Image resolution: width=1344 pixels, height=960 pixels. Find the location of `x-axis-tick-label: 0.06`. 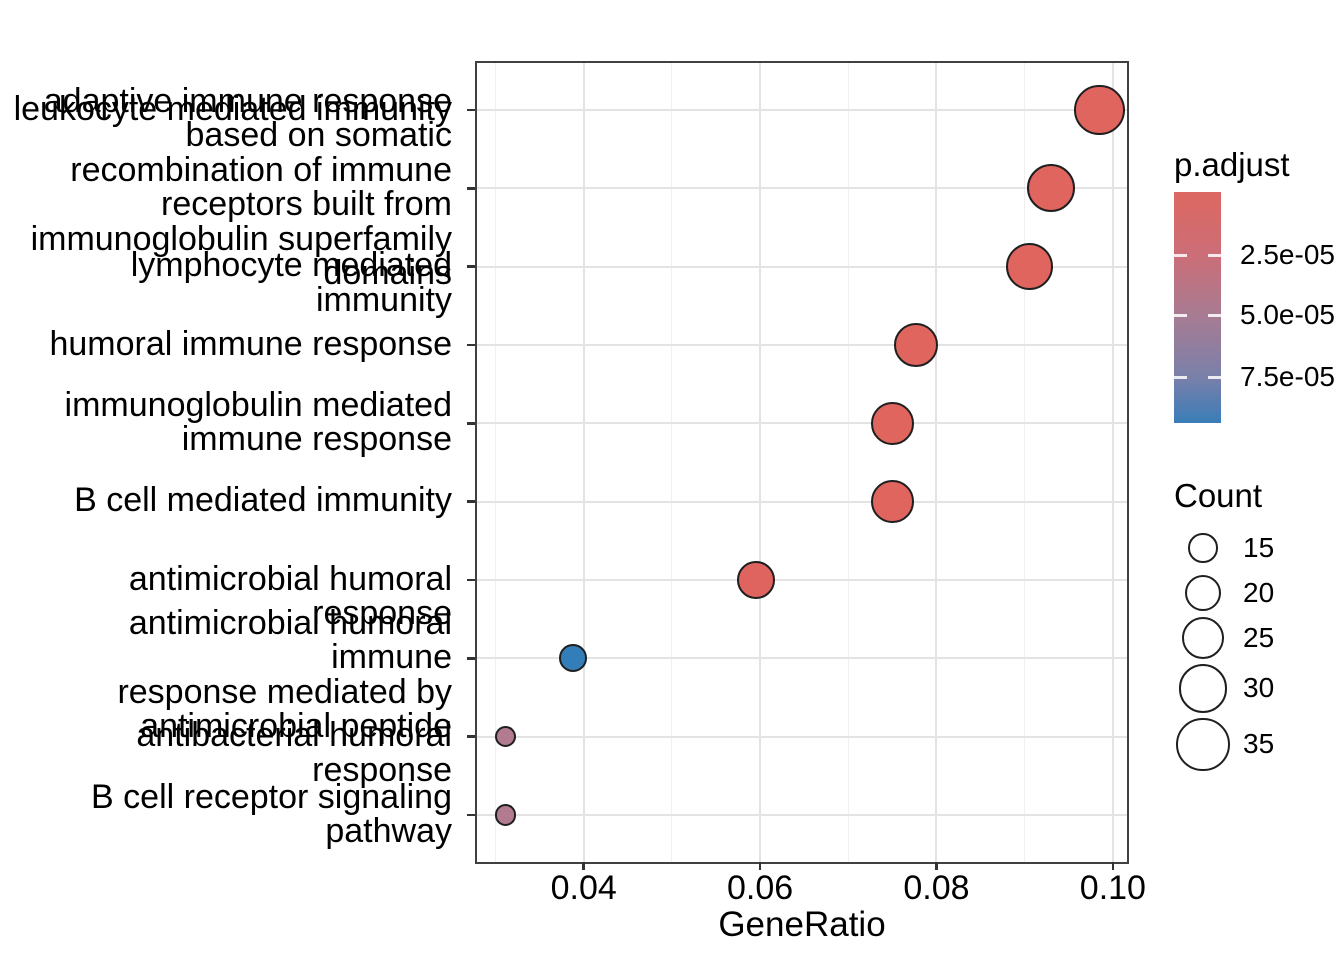

x-axis-tick-label: 0.06 is located at coordinates (760, 888).